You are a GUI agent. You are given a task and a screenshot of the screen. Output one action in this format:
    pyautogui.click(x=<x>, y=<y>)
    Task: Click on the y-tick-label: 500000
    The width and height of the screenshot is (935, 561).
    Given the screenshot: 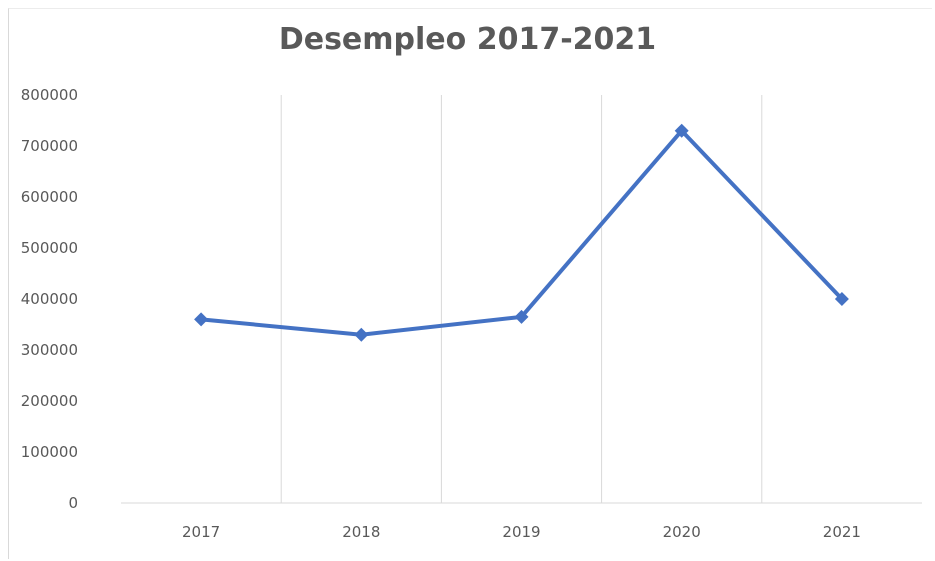 What is the action you would take?
    pyautogui.click(x=49, y=248)
    